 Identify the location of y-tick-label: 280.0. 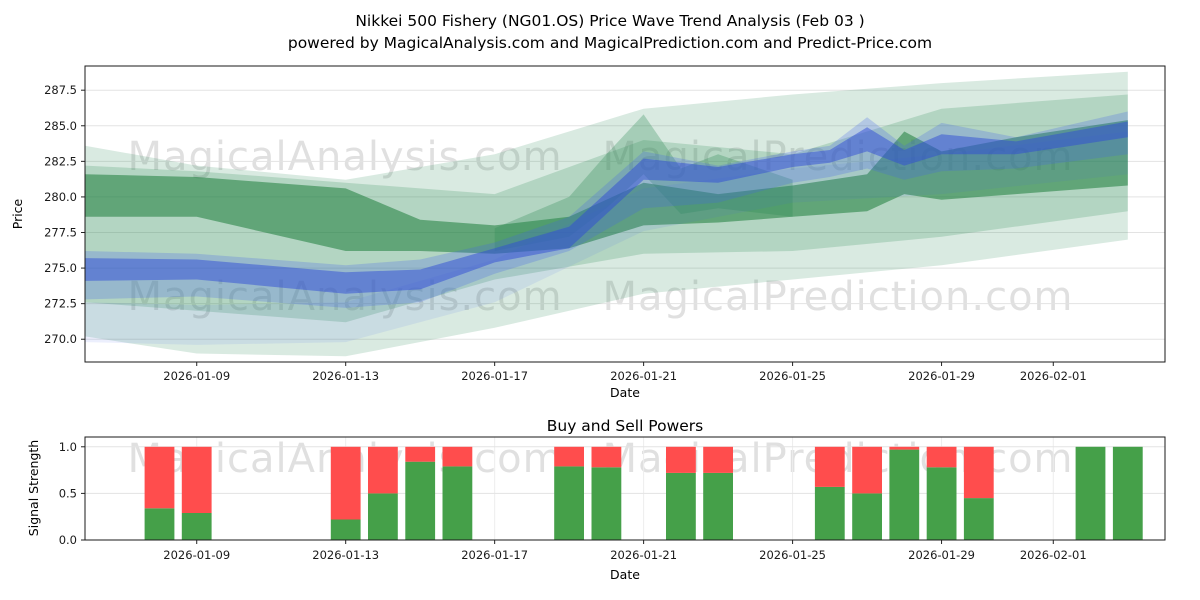
(60, 197).